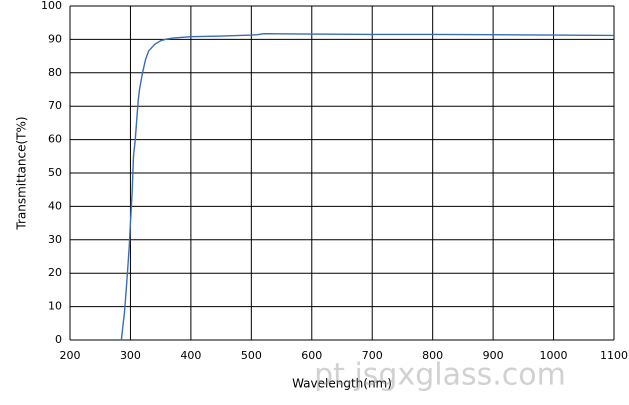  What do you see at coordinates (70, 355) in the screenshot?
I see `x-tick-label: 200` at bounding box center [70, 355].